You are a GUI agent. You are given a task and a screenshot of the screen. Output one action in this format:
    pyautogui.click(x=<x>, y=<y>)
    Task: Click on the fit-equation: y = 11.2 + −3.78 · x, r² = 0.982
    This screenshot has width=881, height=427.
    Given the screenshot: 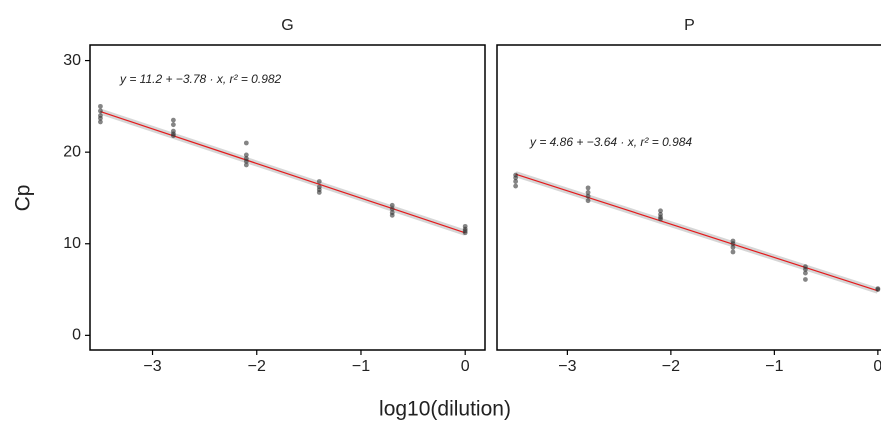 What is the action you would take?
    pyautogui.click(x=200, y=79)
    